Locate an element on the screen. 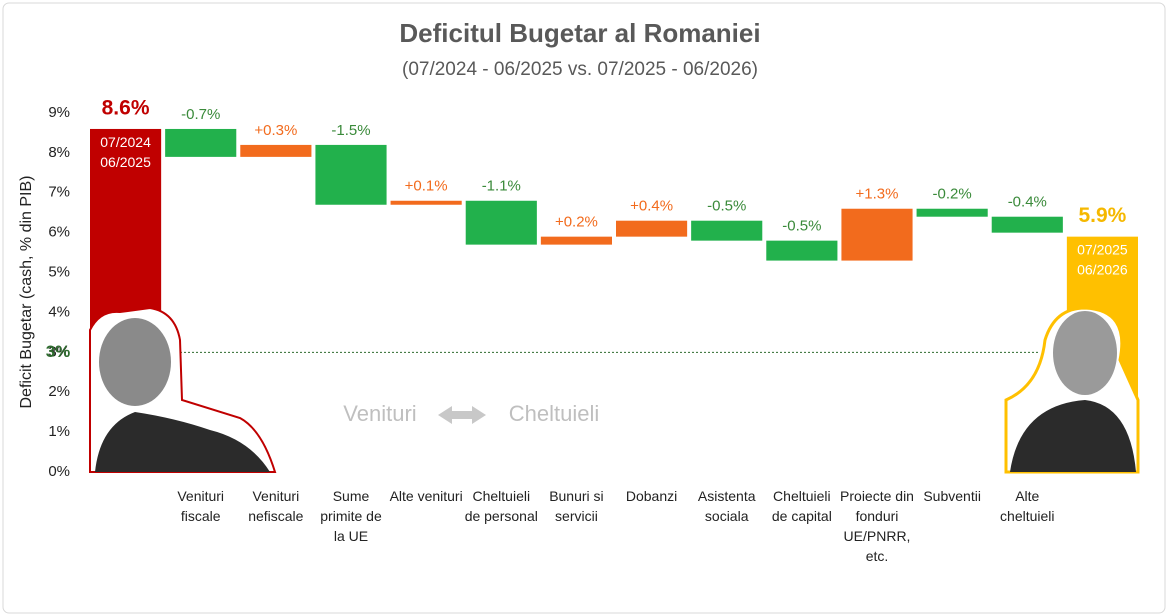 The width and height of the screenshot is (1168, 616). value-label: +0.2% is located at coordinates (576, 222).